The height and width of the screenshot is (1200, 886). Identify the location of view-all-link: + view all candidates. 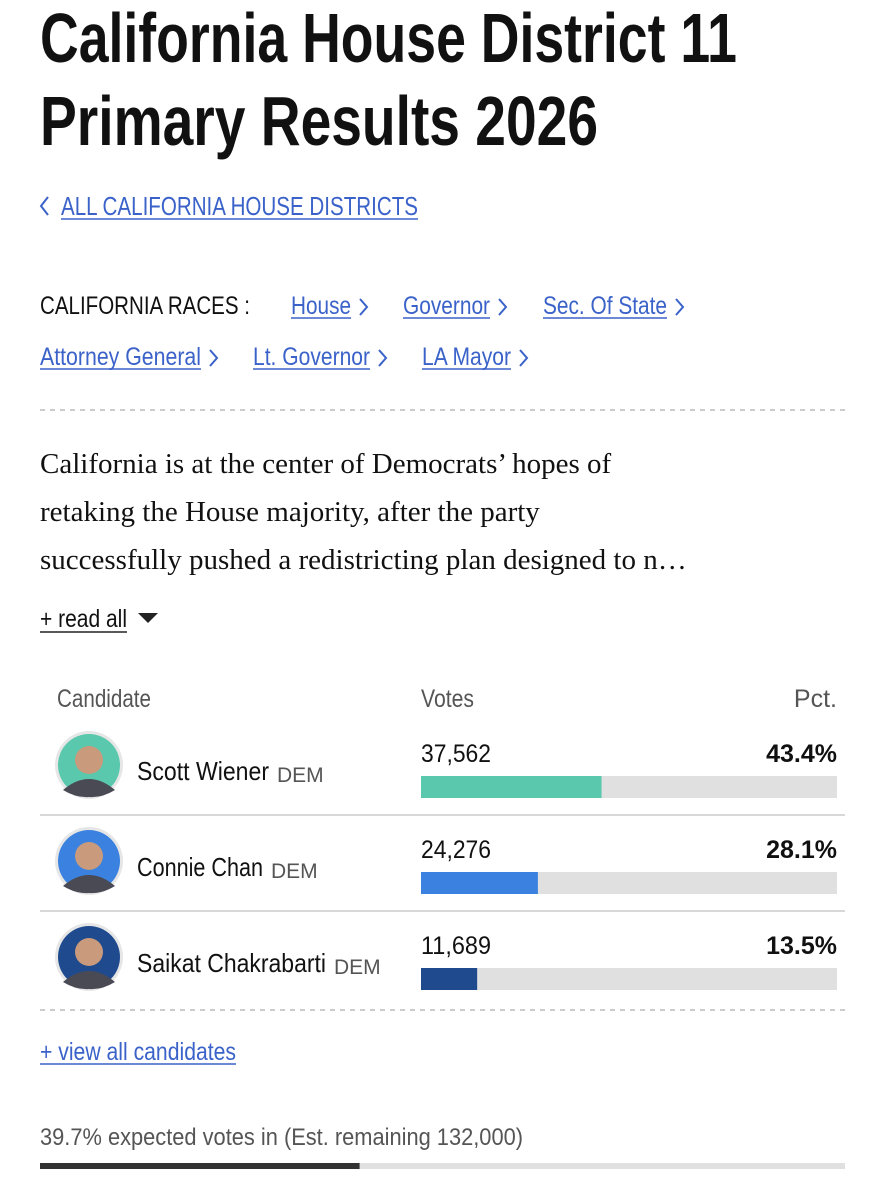
(138, 1052).